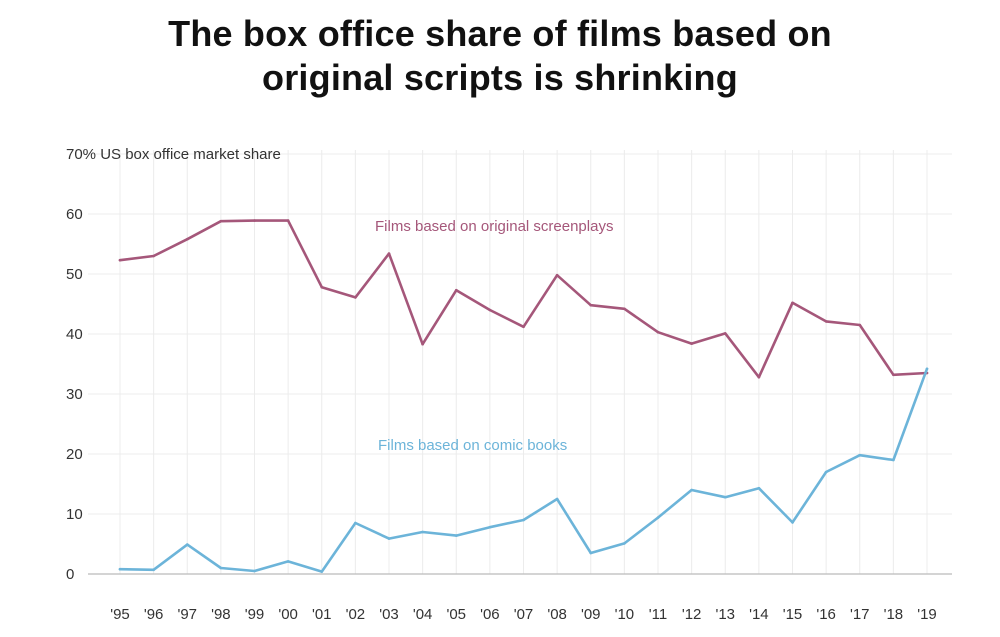 The height and width of the screenshot is (637, 1000). I want to click on x-tick-label: '06, so click(490, 614).